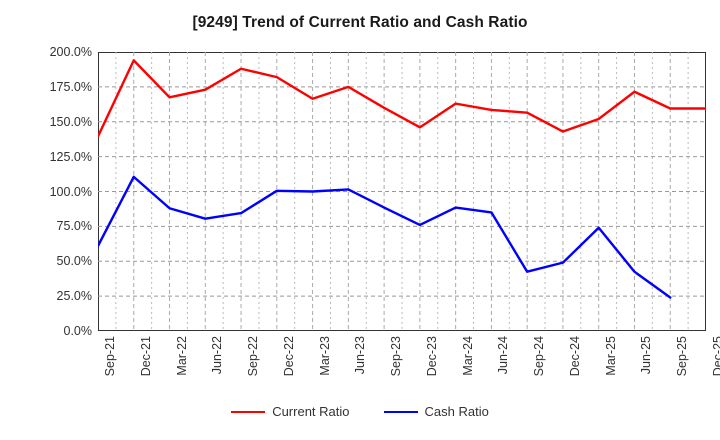 The image size is (720, 440). Describe the element at coordinates (70, 191) in the screenshot. I see `y-axis-tick-label: 100.0%` at that location.